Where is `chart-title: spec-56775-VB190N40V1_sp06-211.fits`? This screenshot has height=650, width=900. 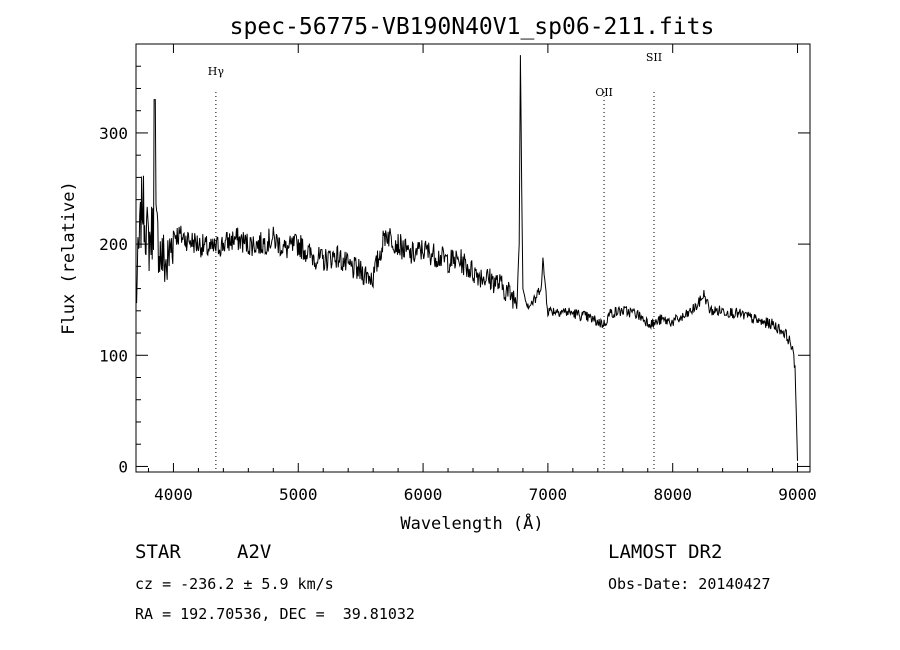
chart-title: spec-56775-VB190N40V1_sp06-211.fits is located at coordinates (472, 27).